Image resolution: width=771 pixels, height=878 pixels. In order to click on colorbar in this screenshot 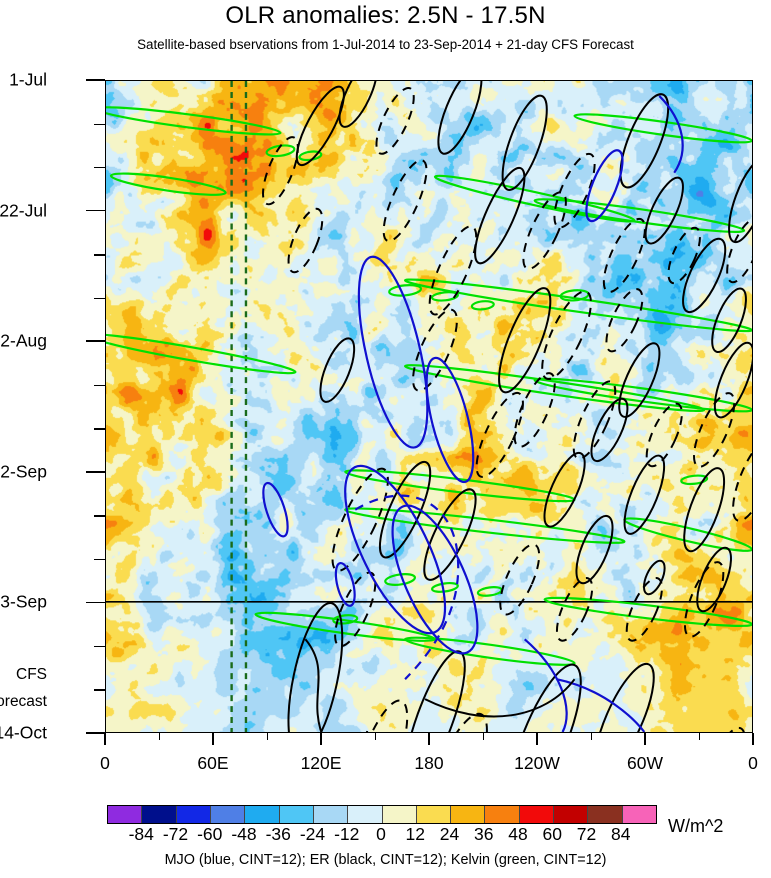, I will do `click(382, 814)`.